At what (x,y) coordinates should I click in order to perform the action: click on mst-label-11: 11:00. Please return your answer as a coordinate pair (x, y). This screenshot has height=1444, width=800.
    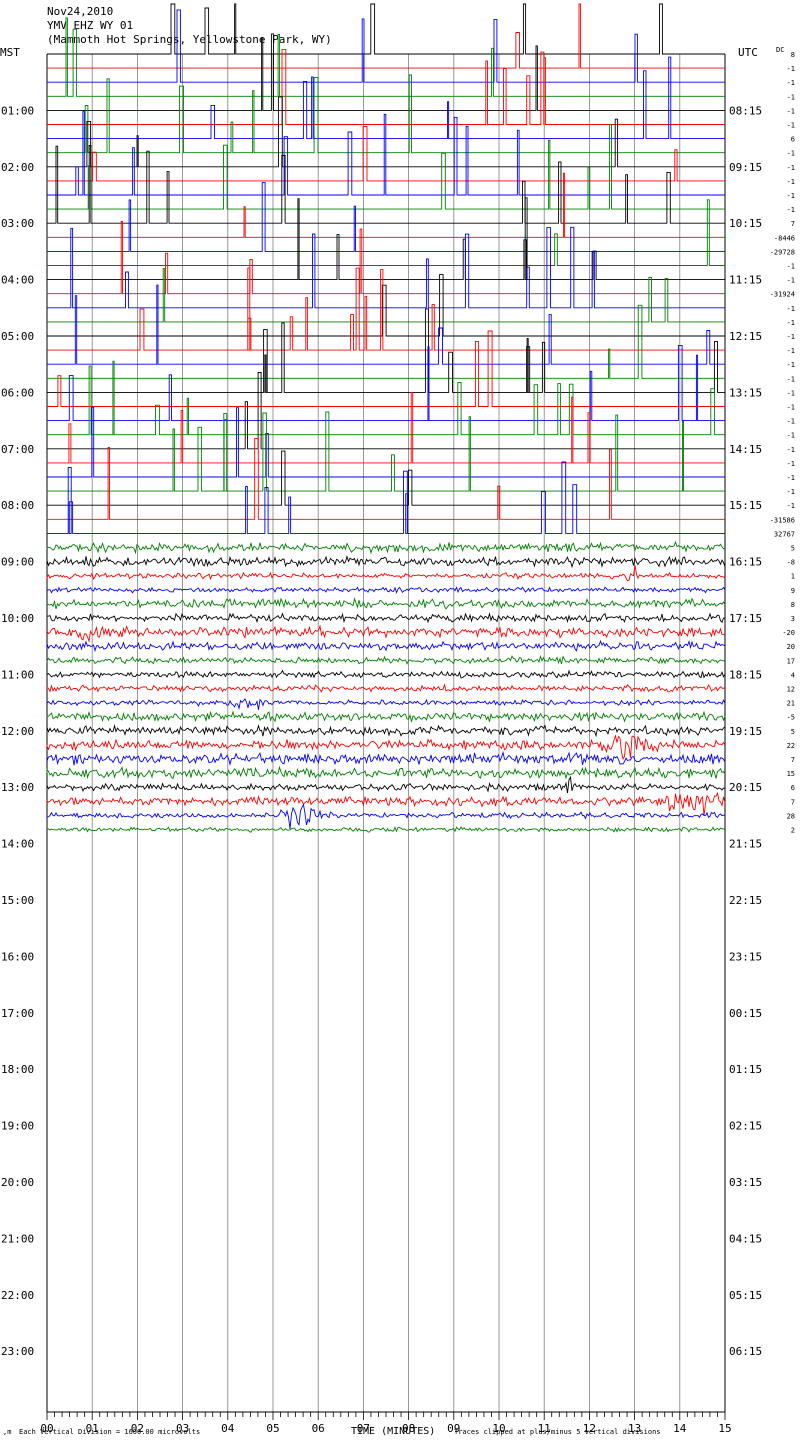
    Looking at the image, I should click on (17, 674).